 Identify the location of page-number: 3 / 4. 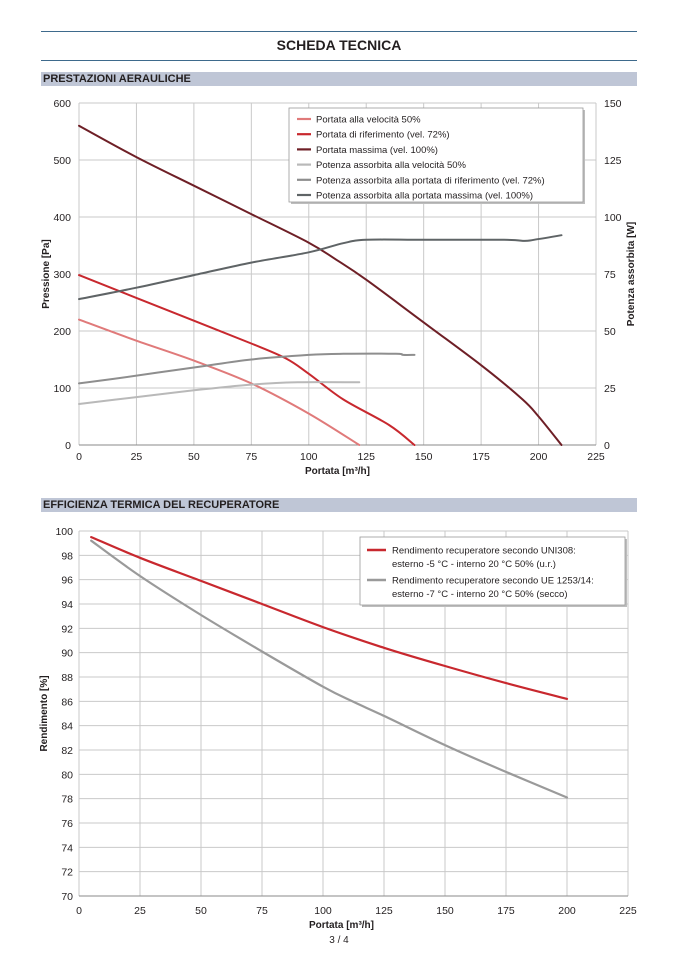
(339, 940).